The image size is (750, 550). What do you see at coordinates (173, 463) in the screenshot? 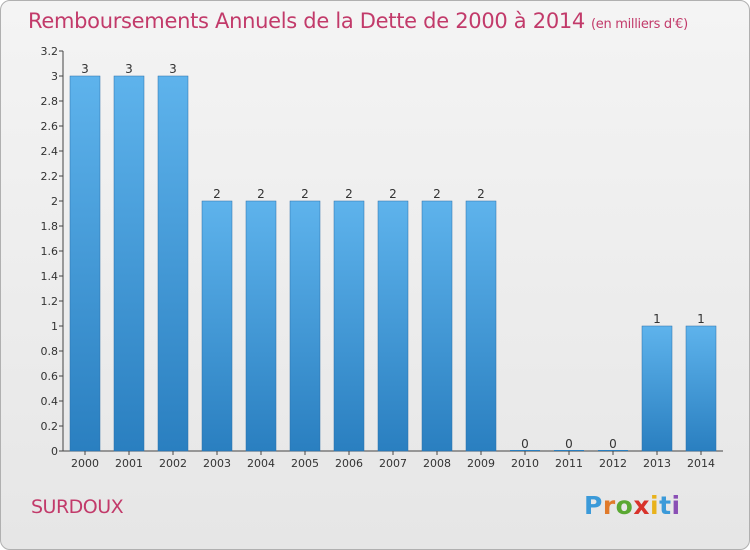
I see `x-tick-label: 2002` at bounding box center [173, 463].